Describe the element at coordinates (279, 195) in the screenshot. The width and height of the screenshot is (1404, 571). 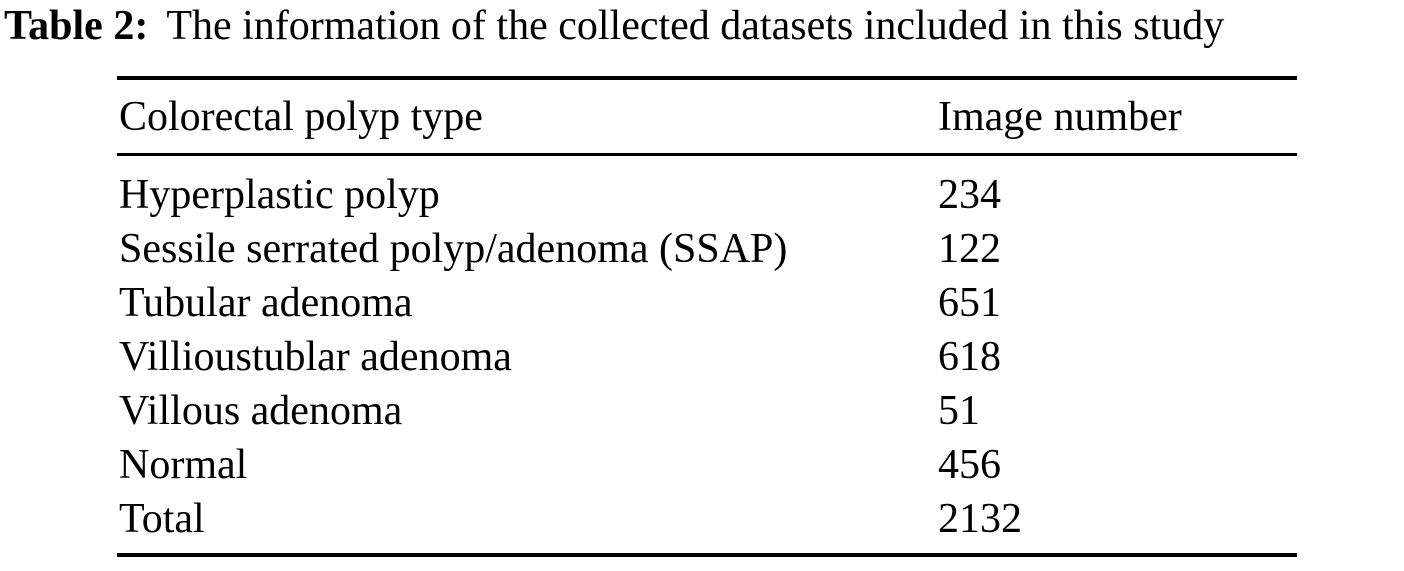
I see `cell-polyp-type: Hyperplastic polyp` at that location.